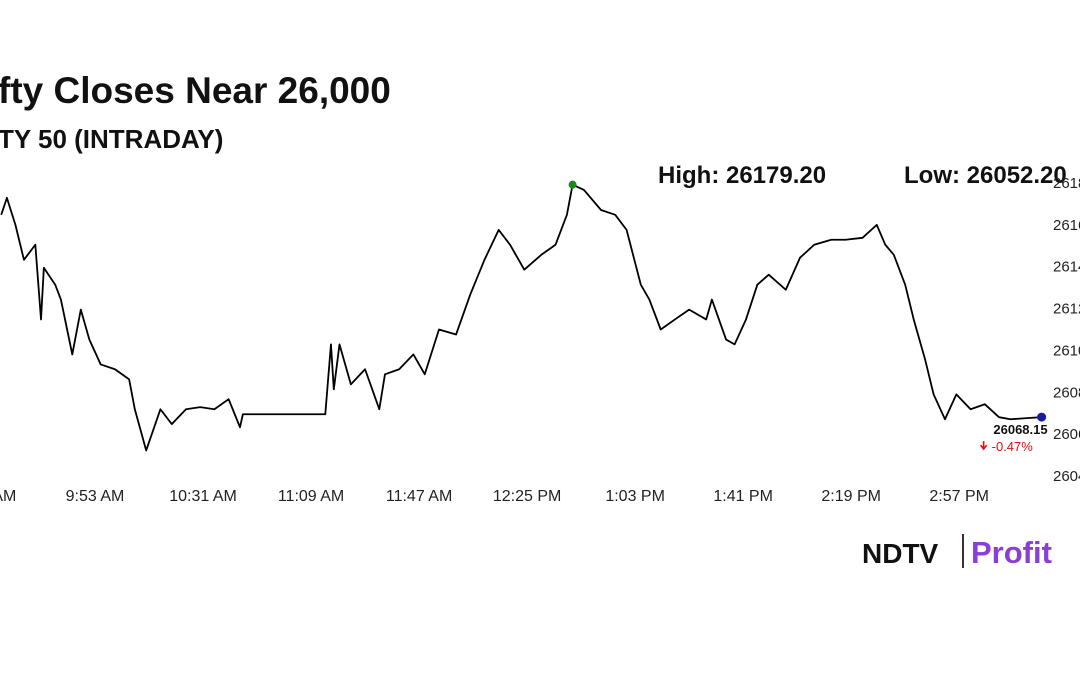  Describe the element at coordinates (635, 496) in the screenshot. I see `x-tick-label: 1:03 PM` at that location.